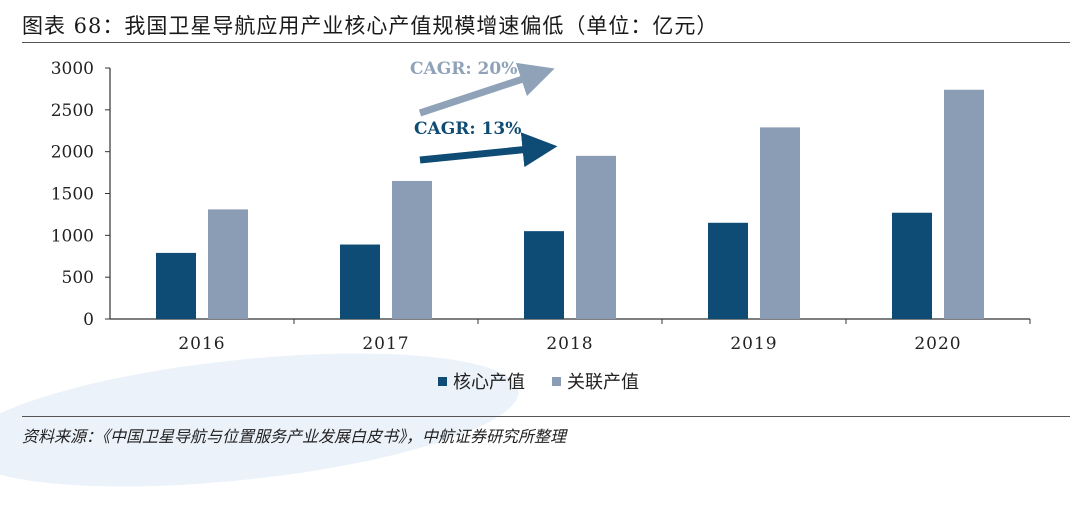 This screenshot has height=509, width=1080. What do you see at coordinates (488, 150) in the screenshot?
I see `cagr-13-arrow` at bounding box center [488, 150].